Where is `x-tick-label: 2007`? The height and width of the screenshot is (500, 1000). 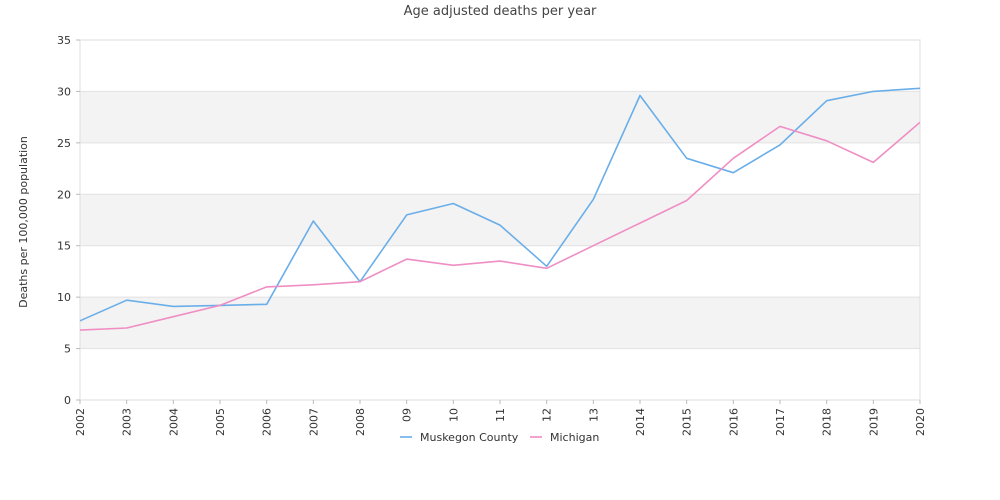 x-tick-label: 2007 is located at coordinates (313, 422).